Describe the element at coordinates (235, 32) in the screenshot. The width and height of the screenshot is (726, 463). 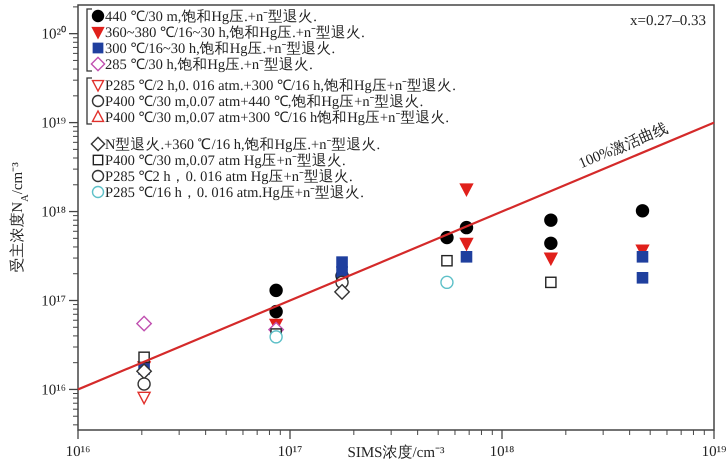
I see `legend-label: 360~380 ℃/16~30 h,饱和Hg压.+n⁻型退火.` at that location.